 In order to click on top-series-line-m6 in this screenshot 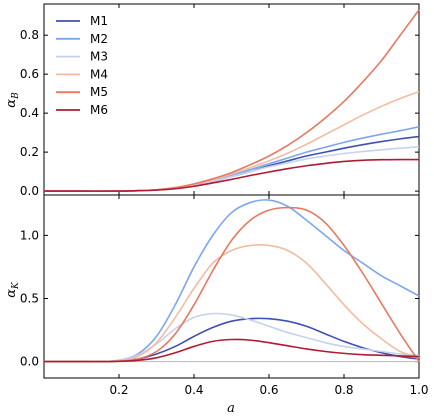, I will do `click(231, 175)`.